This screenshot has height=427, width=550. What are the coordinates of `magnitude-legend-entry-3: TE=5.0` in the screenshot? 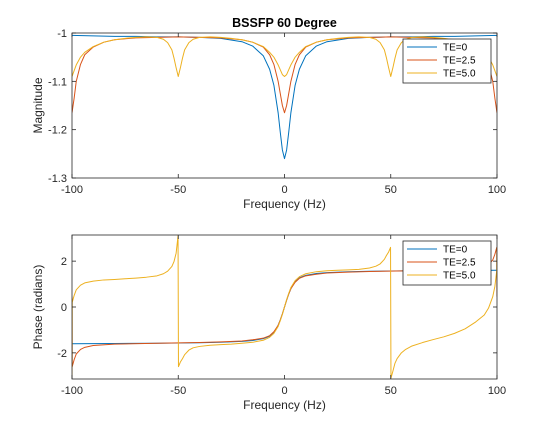 It's located at (459, 74).